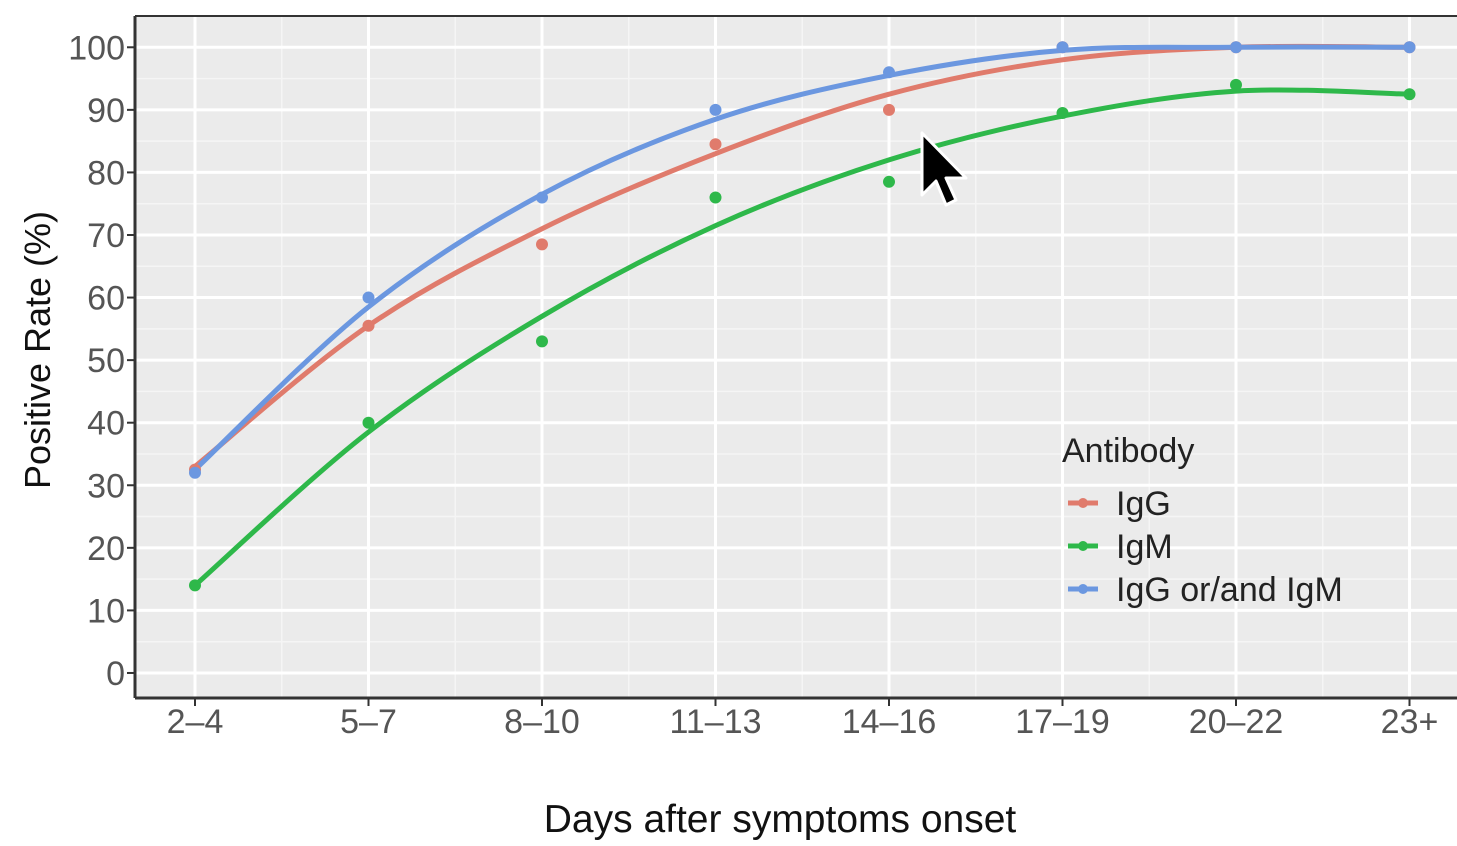 The image size is (1457, 846). I want to click on y-tick-label: 80, so click(106, 173).